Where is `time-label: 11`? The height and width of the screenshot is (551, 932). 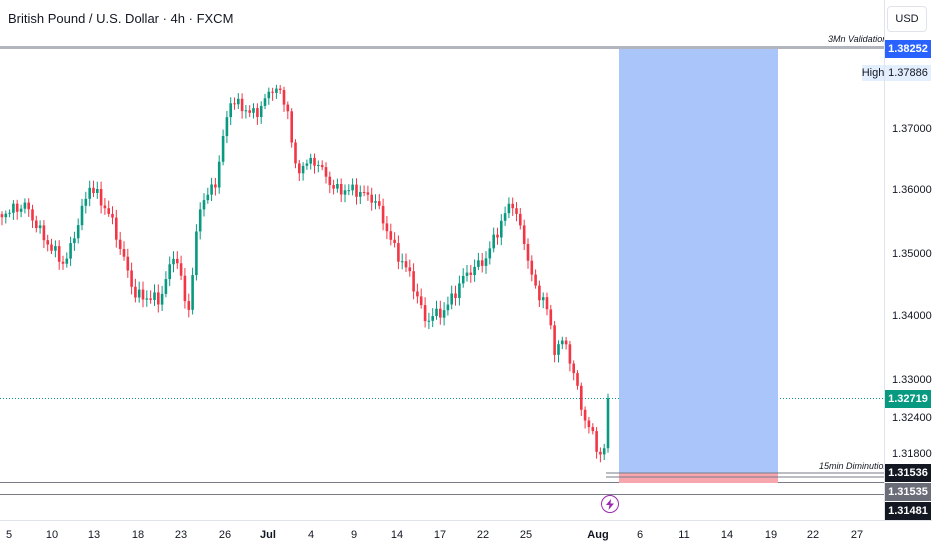
time-label: 11 is located at coordinates (684, 535).